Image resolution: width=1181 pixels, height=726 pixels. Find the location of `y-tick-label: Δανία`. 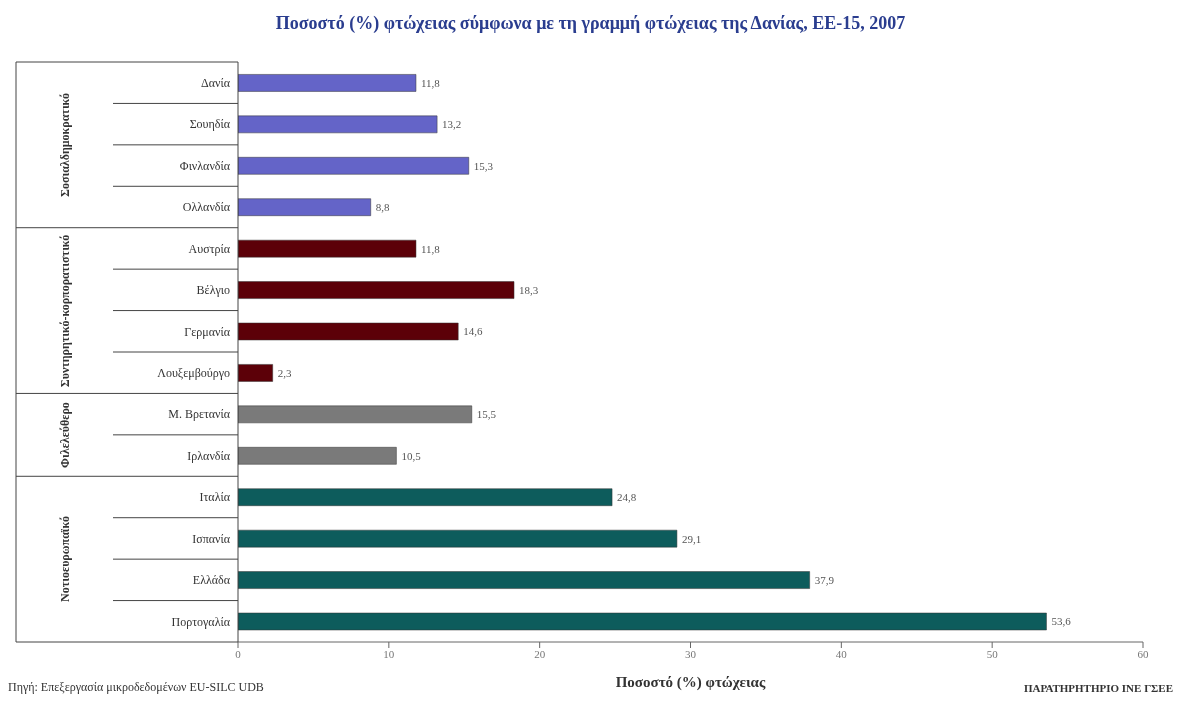

y-tick-label: Δανία is located at coordinates (216, 82).